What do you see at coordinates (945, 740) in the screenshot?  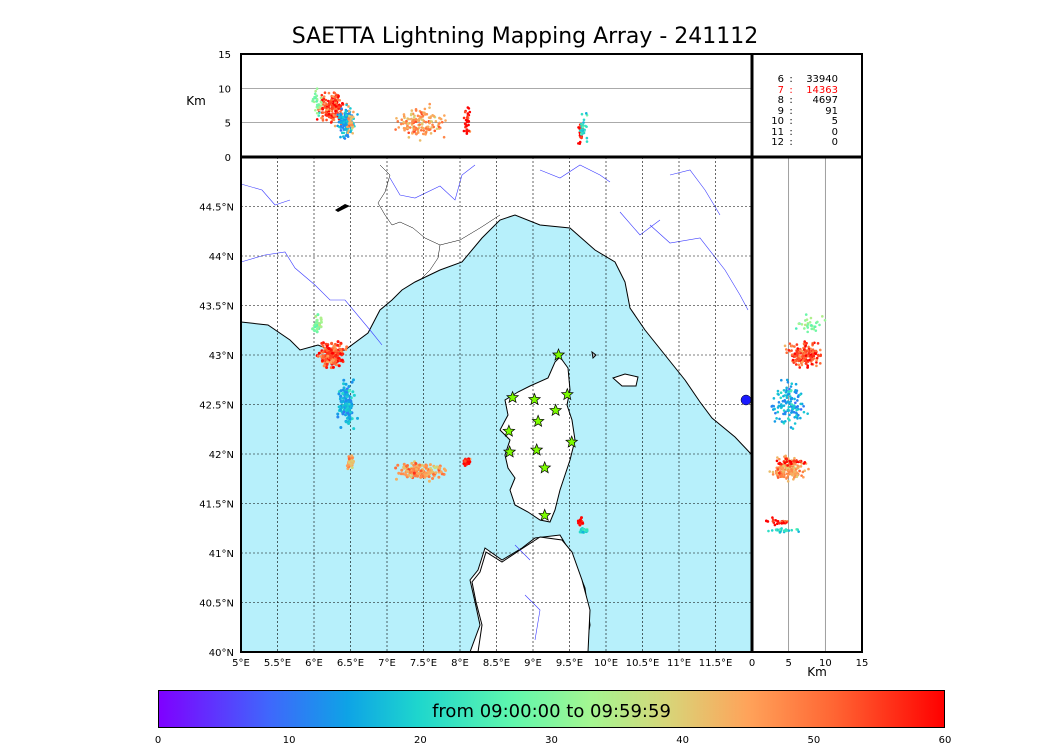 I see `colorbar-tick-label: 60` at bounding box center [945, 740].